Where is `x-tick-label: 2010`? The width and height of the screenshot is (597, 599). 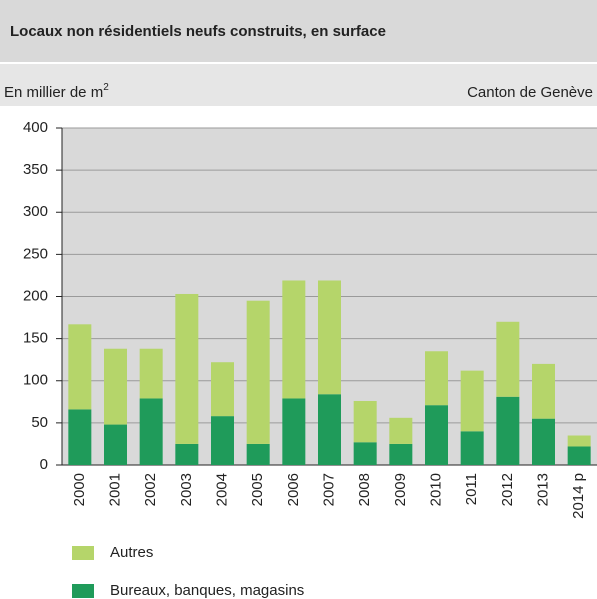
x-tick-label: 2010 is located at coordinates (435, 489).